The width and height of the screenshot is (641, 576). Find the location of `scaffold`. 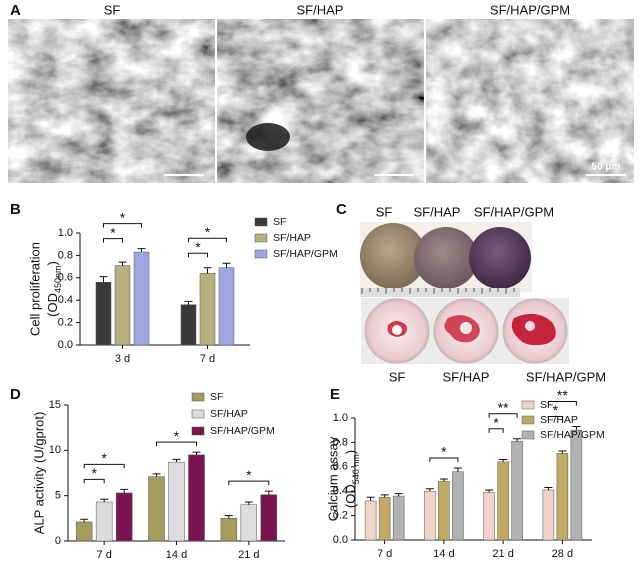

scaffold is located at coordinates (397, 330).